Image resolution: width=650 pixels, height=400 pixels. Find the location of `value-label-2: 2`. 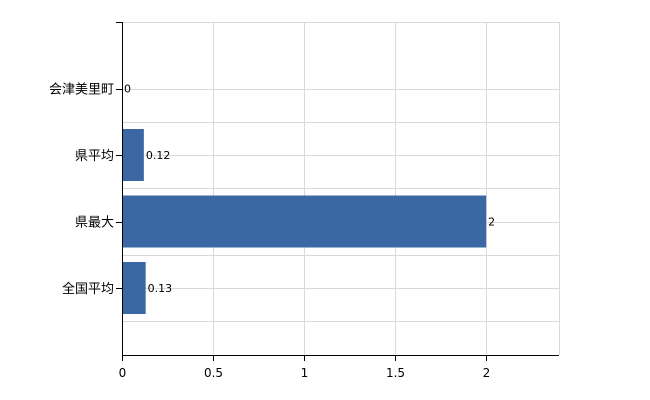

value-label-2: 2 is located at coordinates (491, 222).